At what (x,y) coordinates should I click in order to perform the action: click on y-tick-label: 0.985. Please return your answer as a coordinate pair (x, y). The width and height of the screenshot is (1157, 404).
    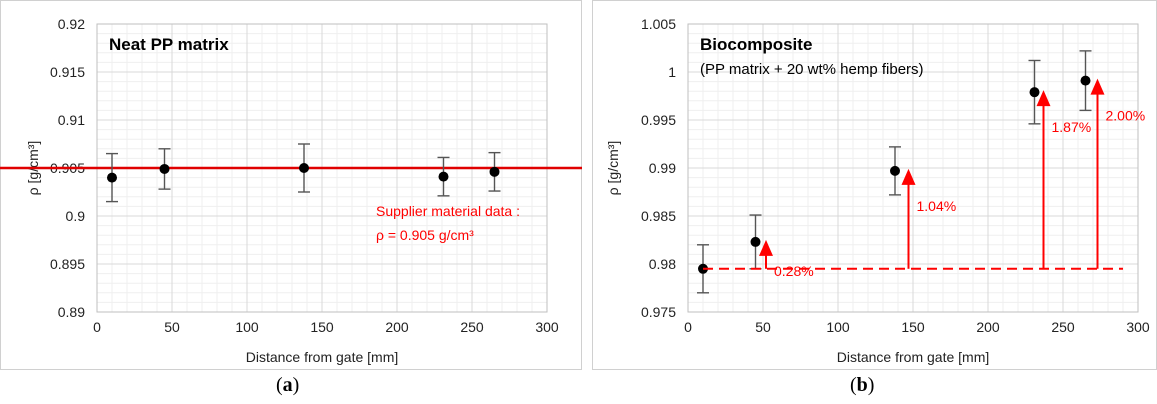
    Looking at the image, I should click on (658, 216).